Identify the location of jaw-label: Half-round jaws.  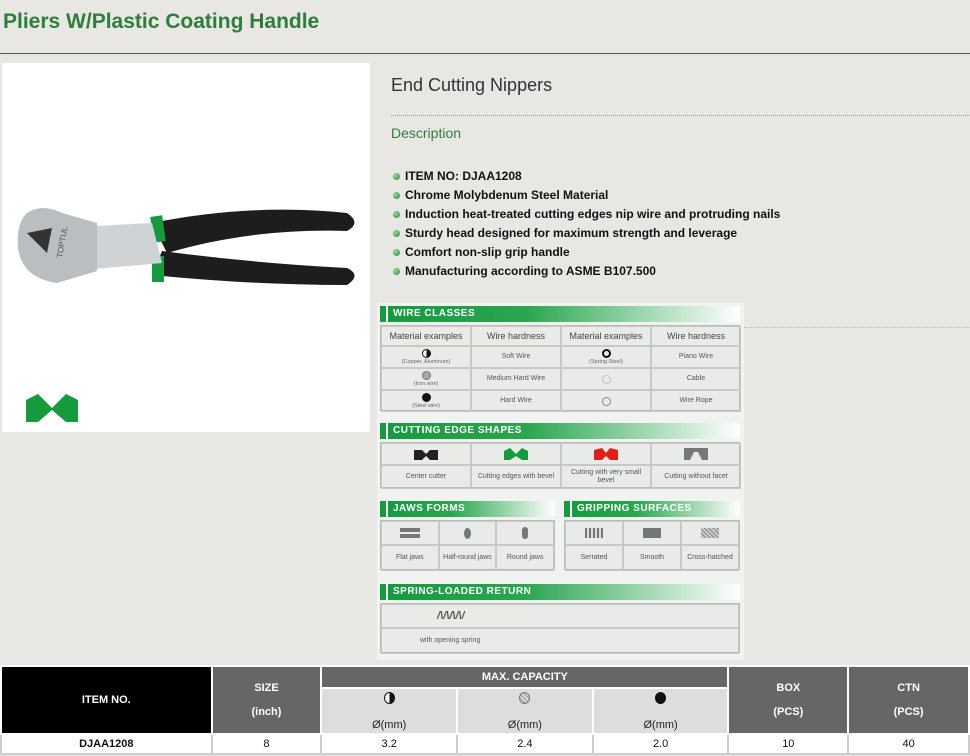
(467, 558).